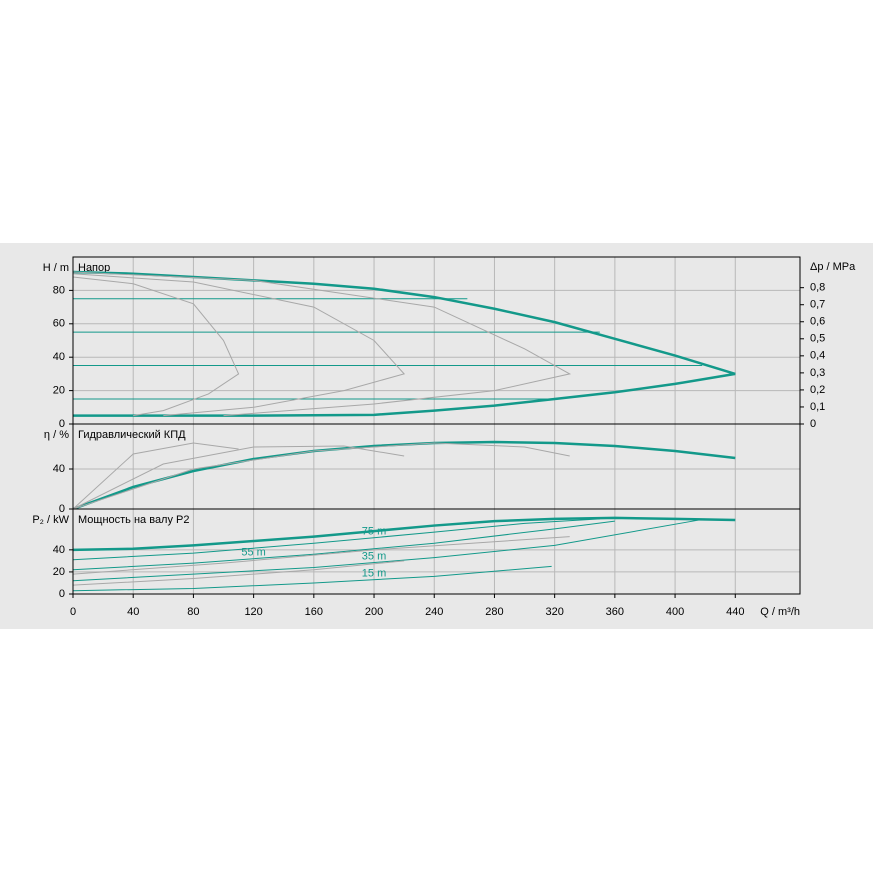 Image resolution: width=873 pixels, height=873 pixels. What do you see at coordinates (494, 612) in the screenshot?
I see `x-tick-label: 280` at bounding box center [494, 612].